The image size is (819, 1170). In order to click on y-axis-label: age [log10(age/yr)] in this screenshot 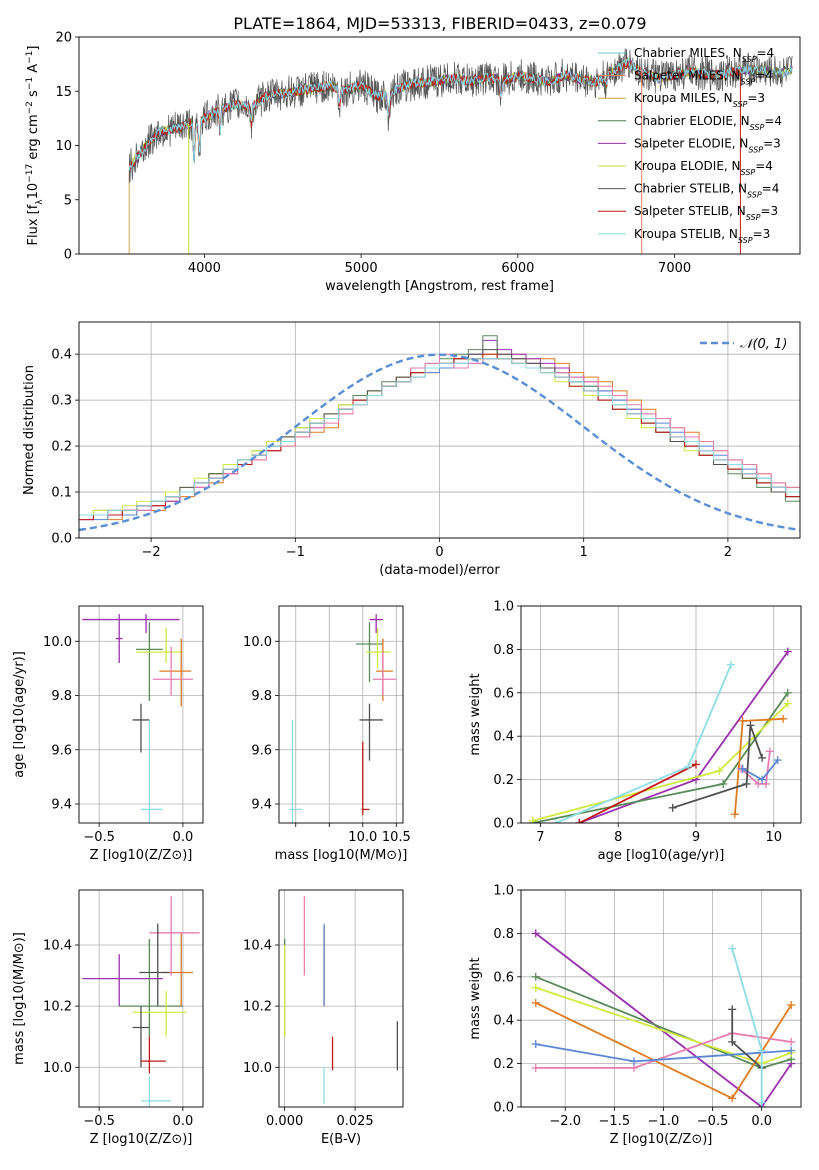, I will do `click(19, 714)`.